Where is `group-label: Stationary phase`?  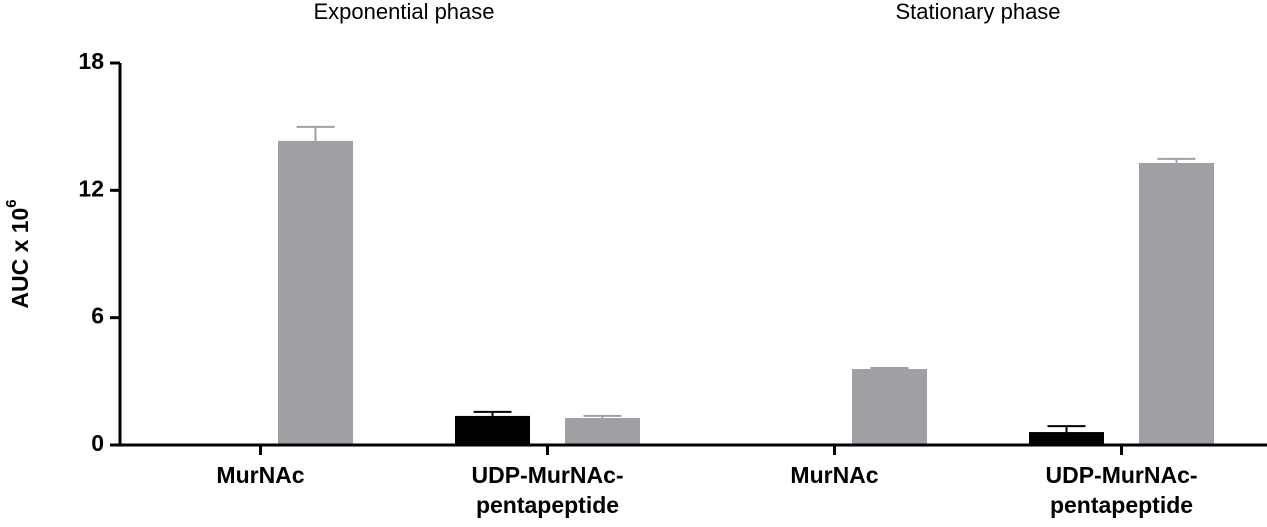 group-label: Stationary phase is located at coordinates (977, 12).